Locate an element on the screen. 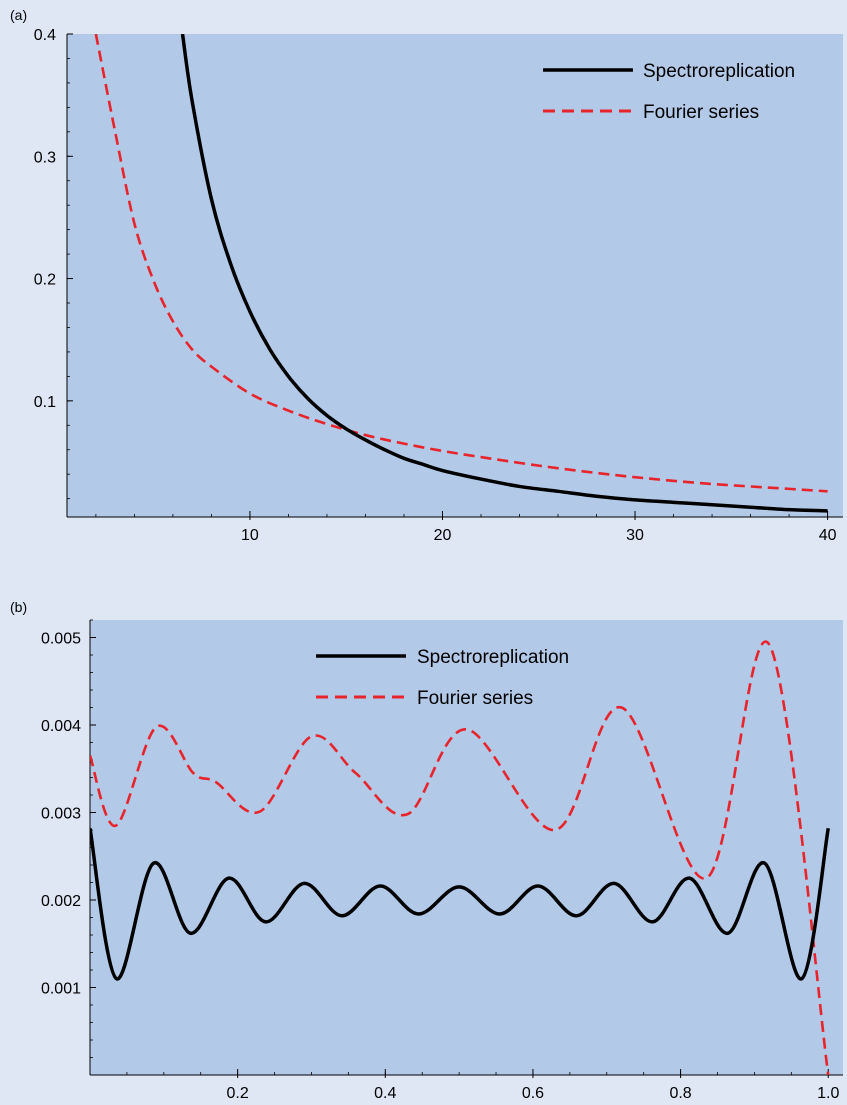  x-tick-label: 0.6 is located at coordinates (533, 1093).